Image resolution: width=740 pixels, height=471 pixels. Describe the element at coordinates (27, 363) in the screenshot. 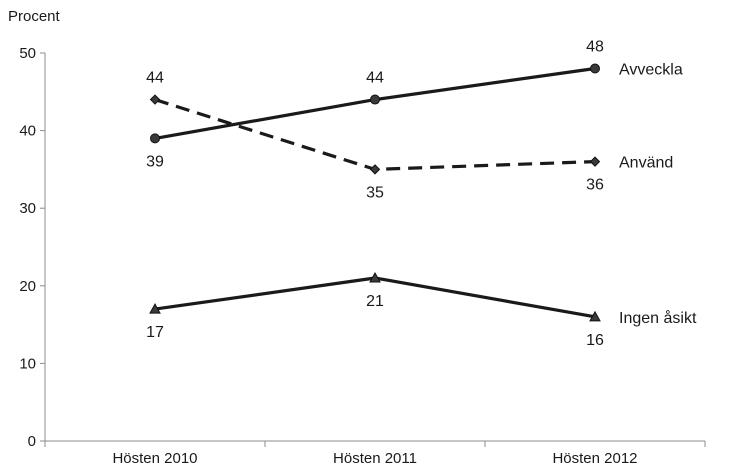

I see `y-tick-label: 10` at that location.